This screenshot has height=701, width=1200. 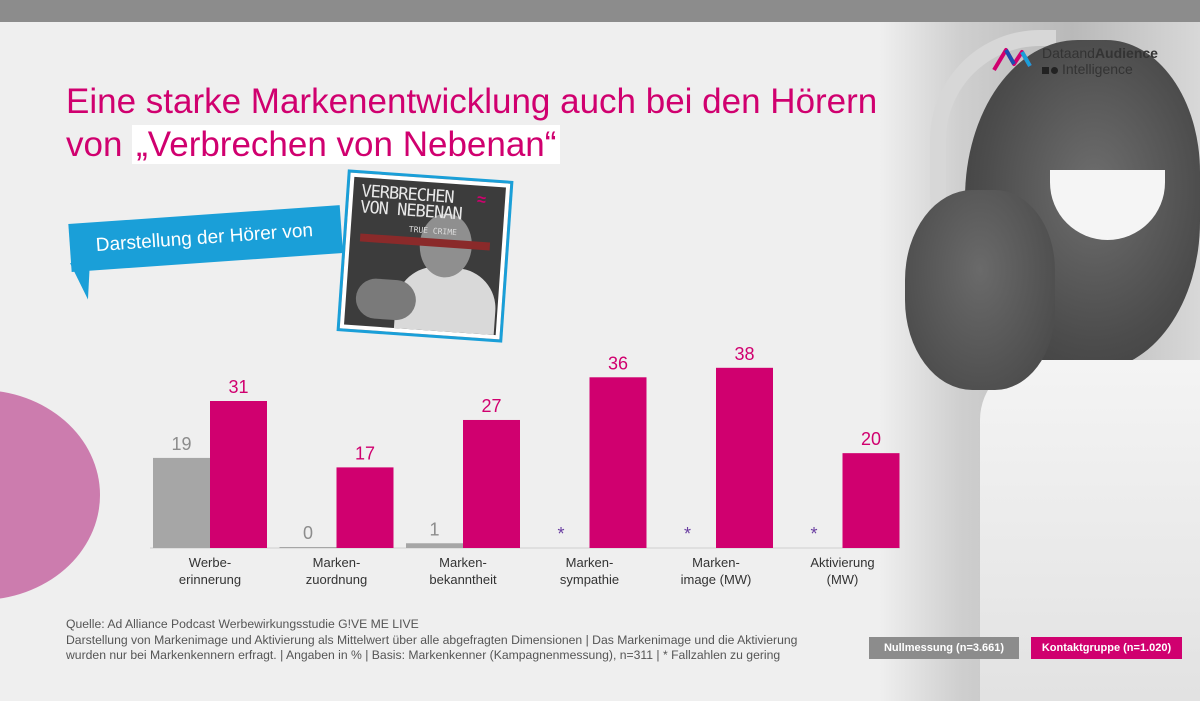 What do you see at coordinates (980, 290) in the screenshot?
I see `person-hand-image` at bounding box center [980, 290].